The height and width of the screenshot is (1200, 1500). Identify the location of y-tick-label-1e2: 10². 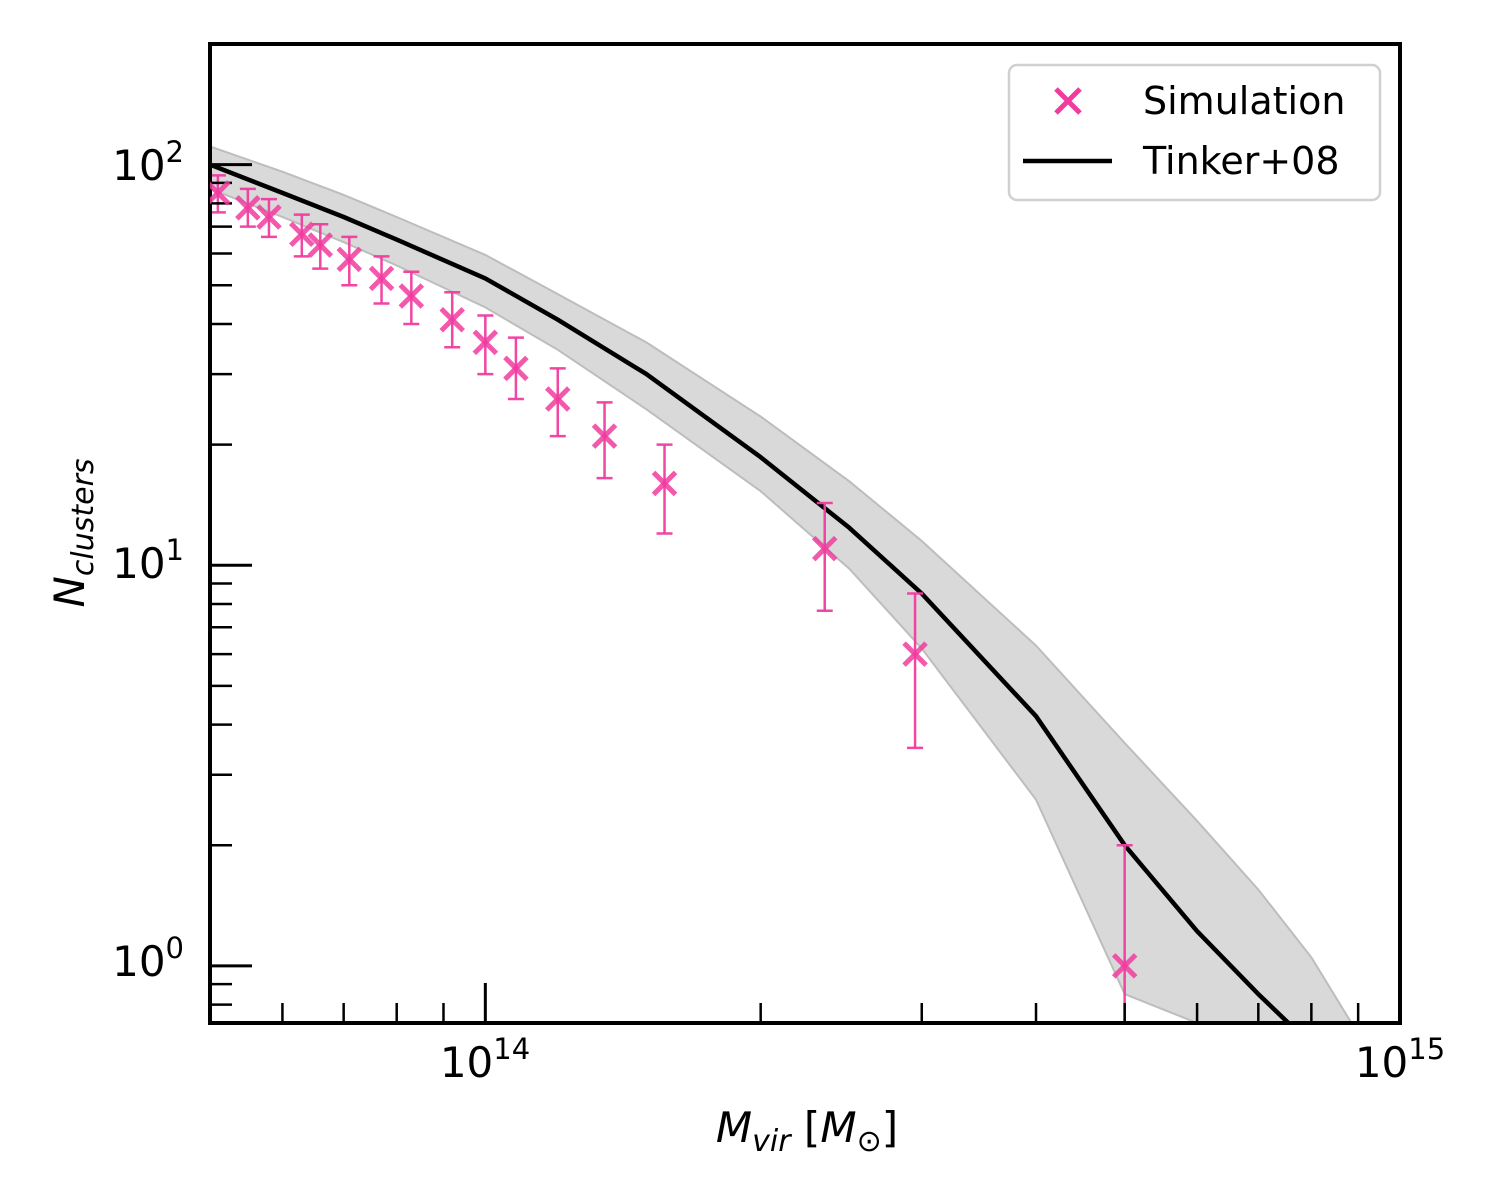
(148, 162).